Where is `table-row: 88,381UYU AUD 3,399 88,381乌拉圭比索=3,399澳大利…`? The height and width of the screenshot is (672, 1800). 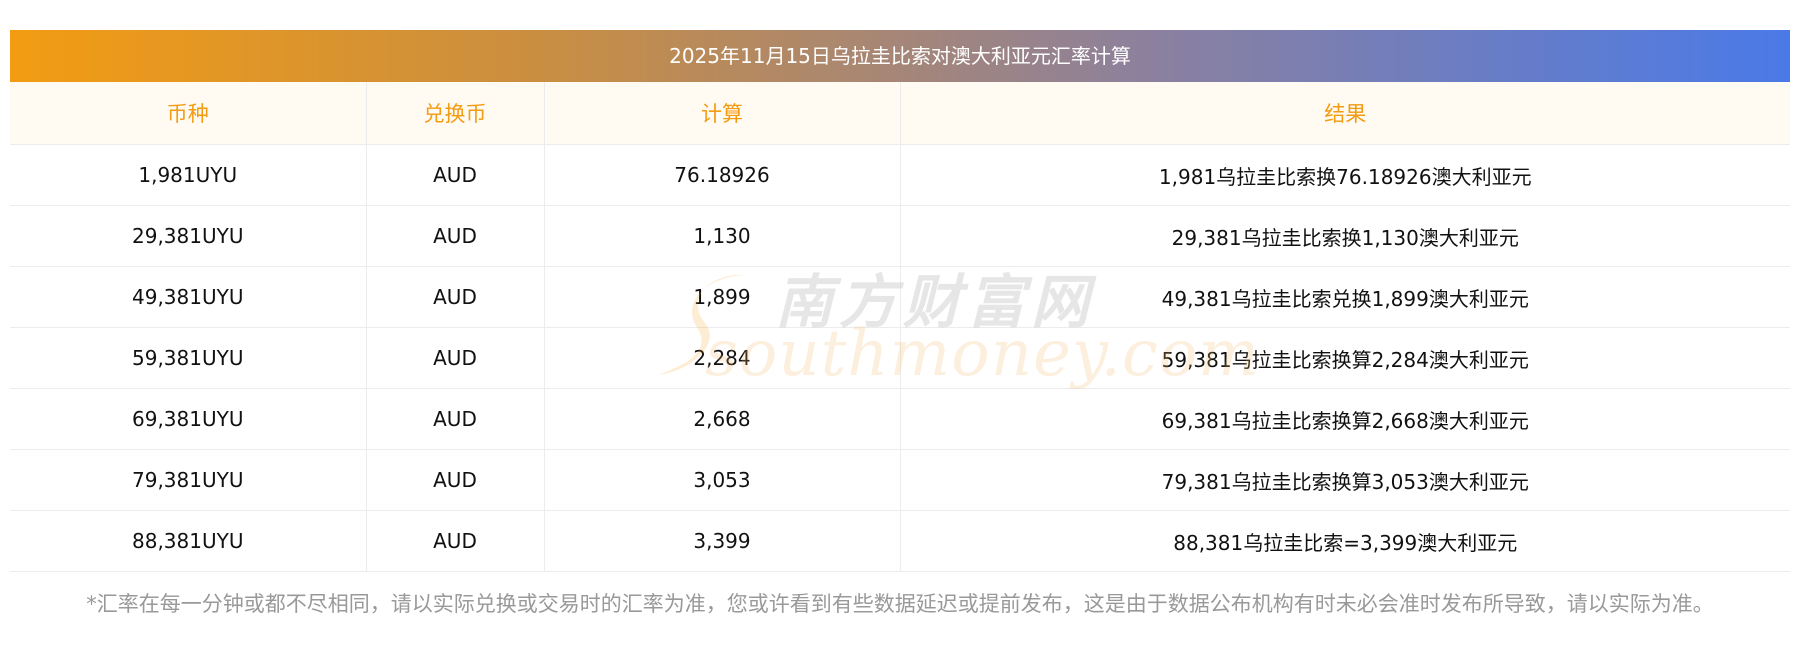
table-row: 88,381UYU AUD 3,399 88,381乌拉圭比索=3,399澳大利… is located at coordinates (900, 541).